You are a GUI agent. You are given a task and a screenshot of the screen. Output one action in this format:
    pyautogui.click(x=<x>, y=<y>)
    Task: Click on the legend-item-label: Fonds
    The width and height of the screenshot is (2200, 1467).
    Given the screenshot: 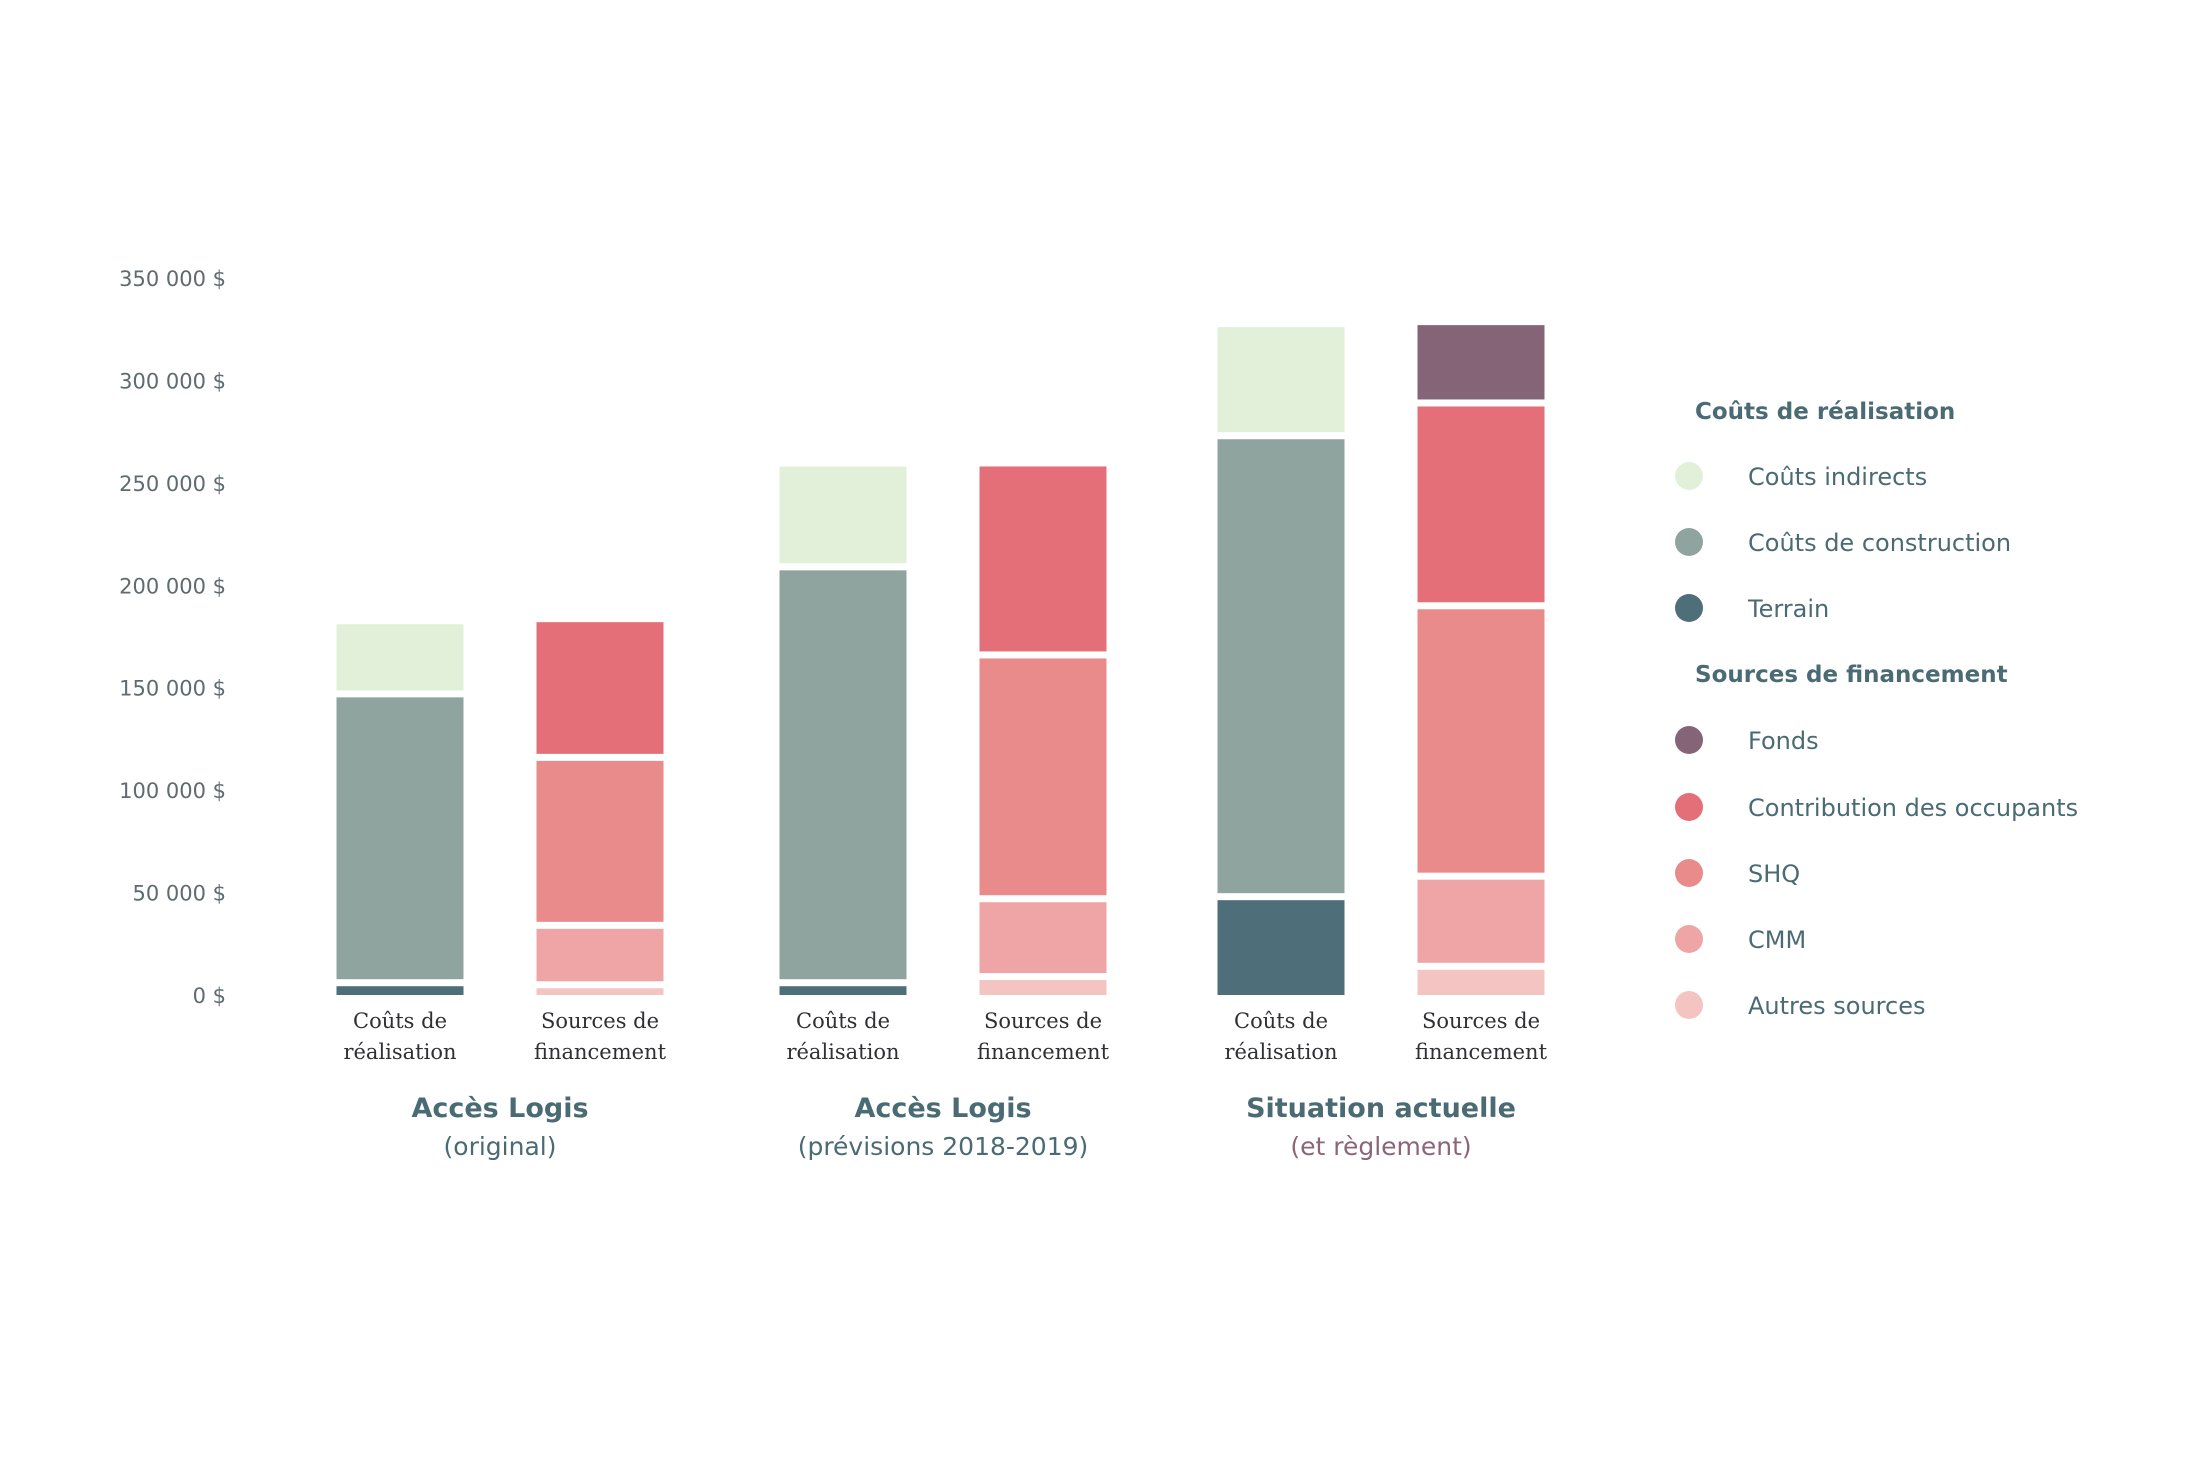 What is the action you would take?
    pyautogui.click(x=1783, y=741)
    